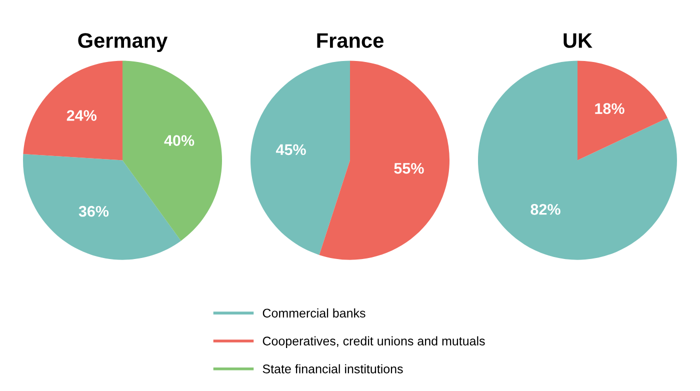 The image size is (700, 391). I want to click on legend-label: Commercial banks, so click(314, 313).